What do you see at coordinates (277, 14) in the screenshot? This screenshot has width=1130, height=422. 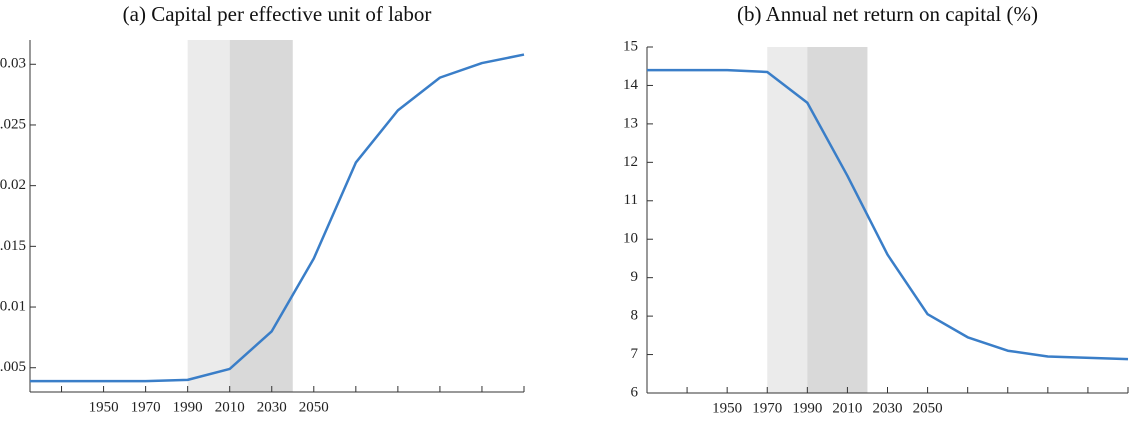 I see `chart-title: (a) Capital per effective unit of labor` at bounding box center [277, 14].